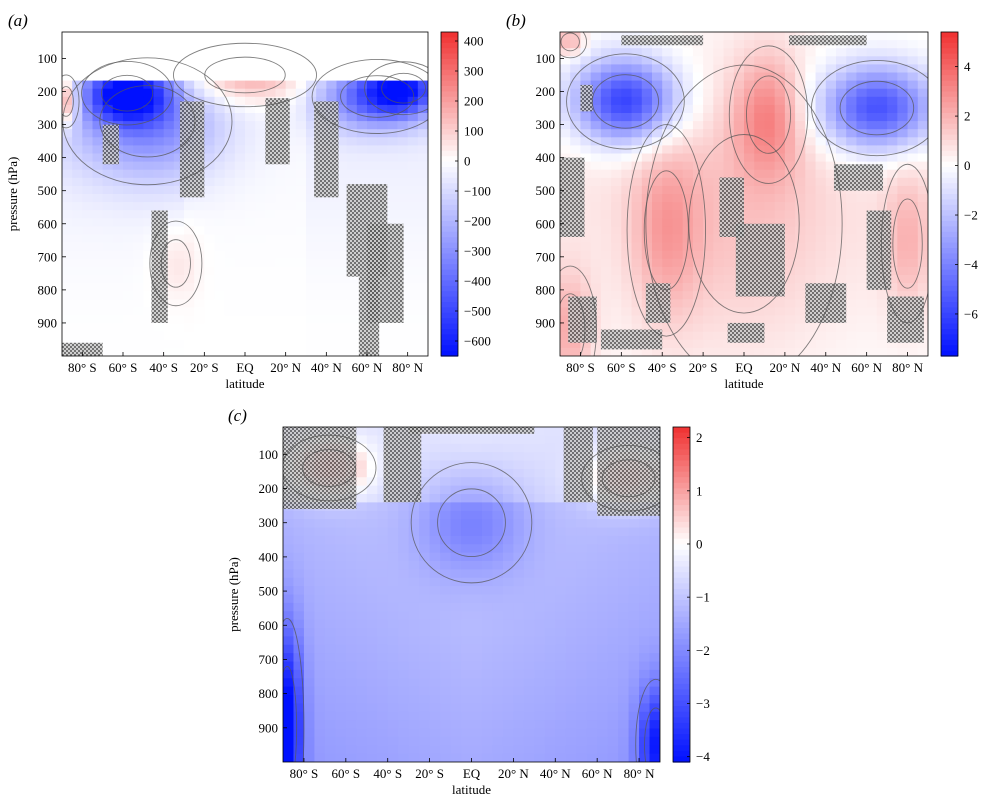 The height and width of the screenshot is (806, 987). Describe the element at coordinates (477, 311) in the screenshot. I see `colorbar-tick-label: −500` at that location.